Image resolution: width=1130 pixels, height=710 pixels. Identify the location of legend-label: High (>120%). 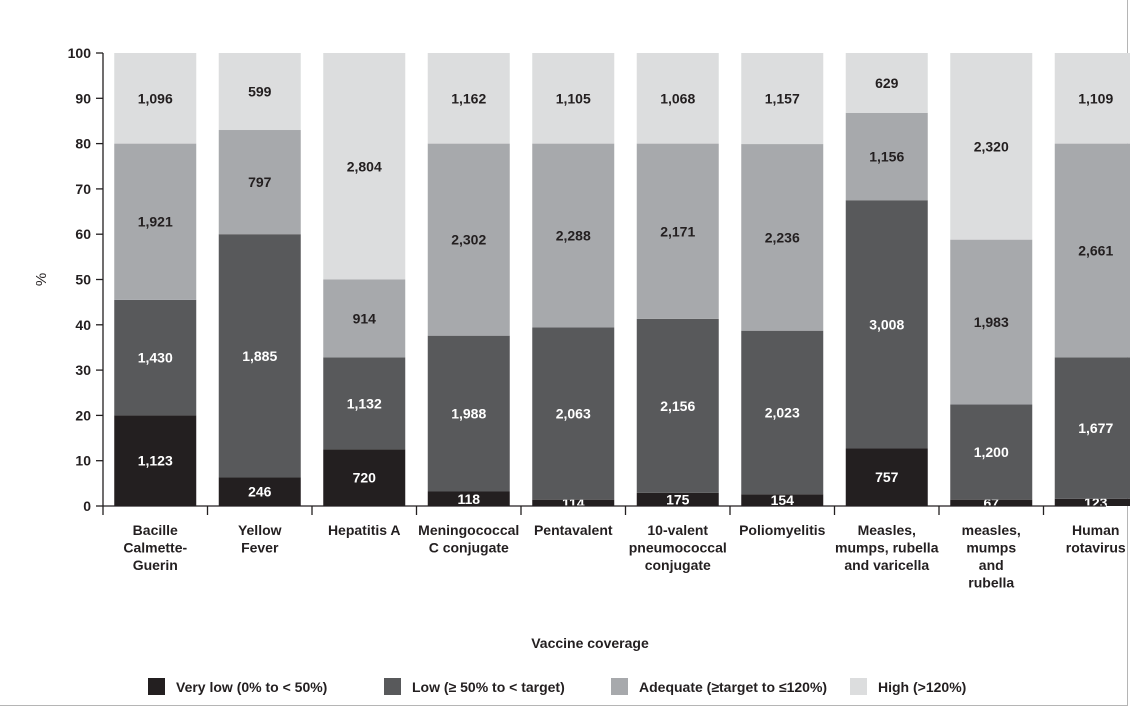
(922, 687).